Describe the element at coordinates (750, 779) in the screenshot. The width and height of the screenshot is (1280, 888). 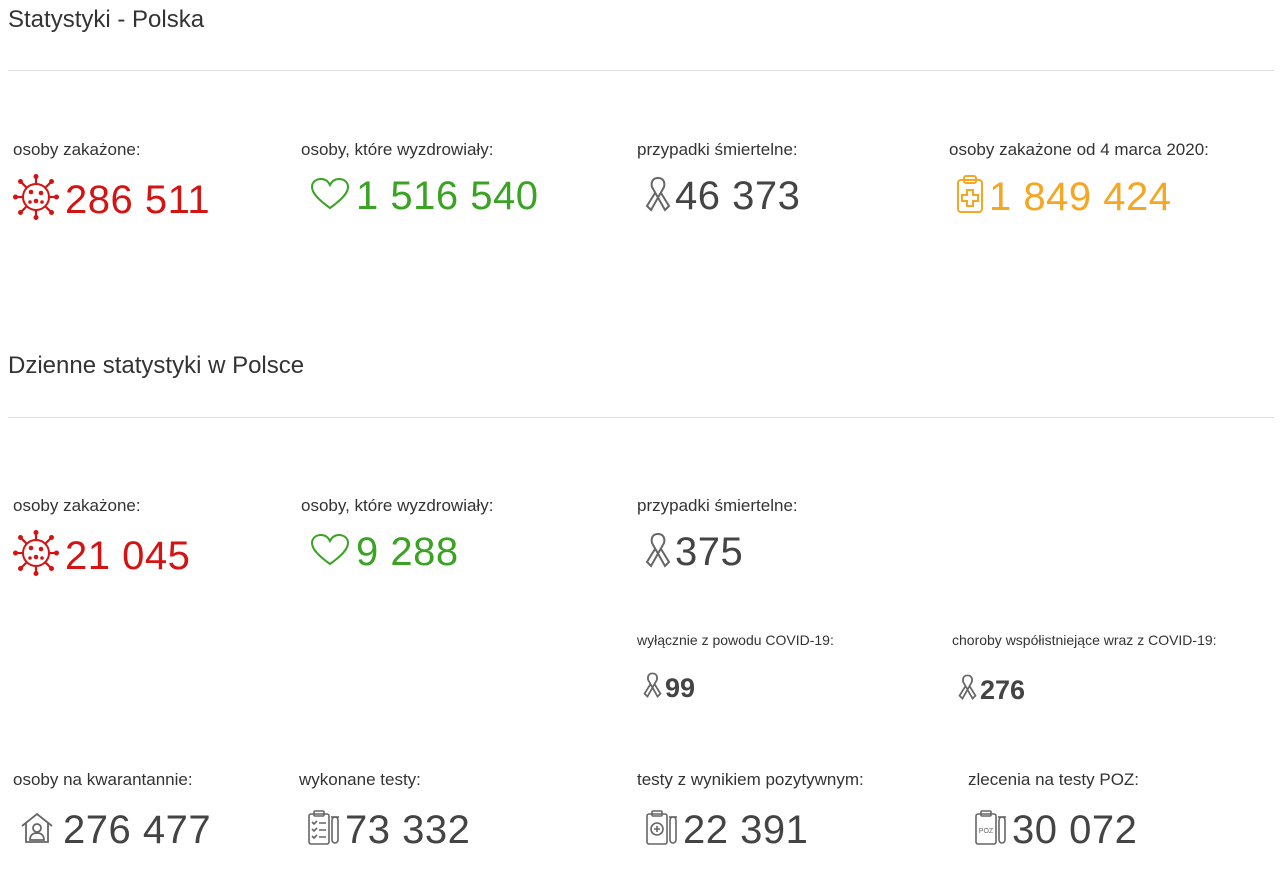
I see `stat-label: testy z wynikiem pozytywnym:` at that location.